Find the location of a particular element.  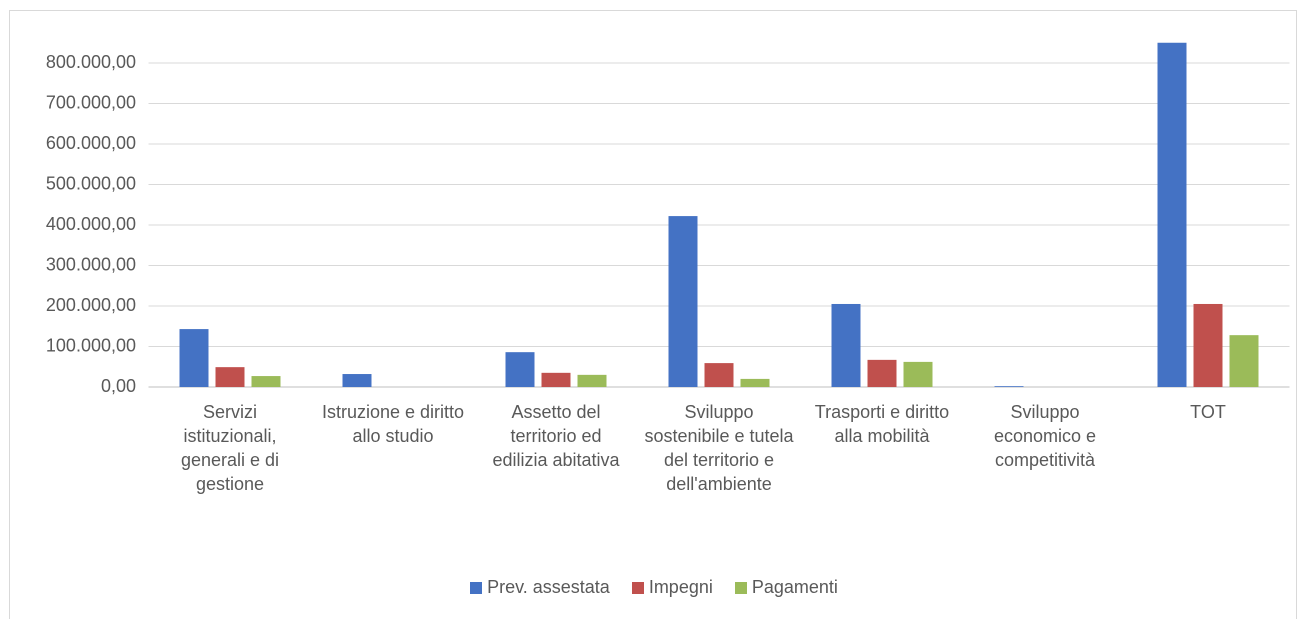

y-tick-label: 100.000,00 is located at coordinates (91, 345).